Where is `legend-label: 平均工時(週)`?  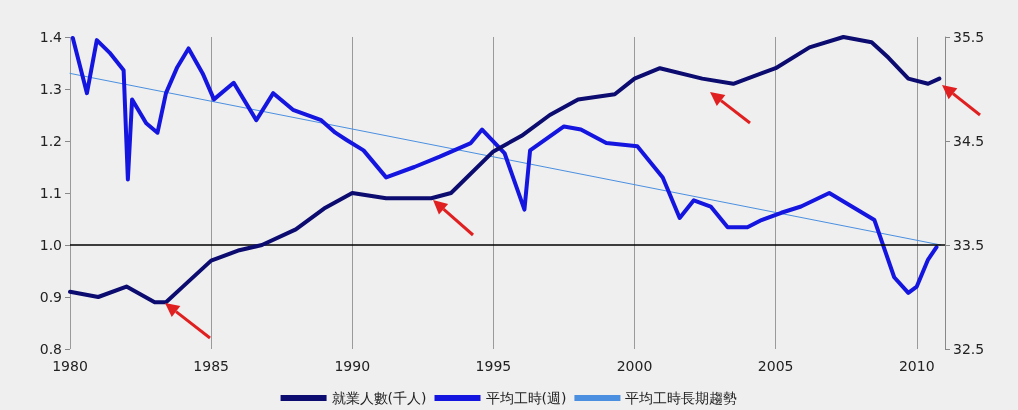
legend-label: 平均工時(週) is located at coordinates (526, 398).